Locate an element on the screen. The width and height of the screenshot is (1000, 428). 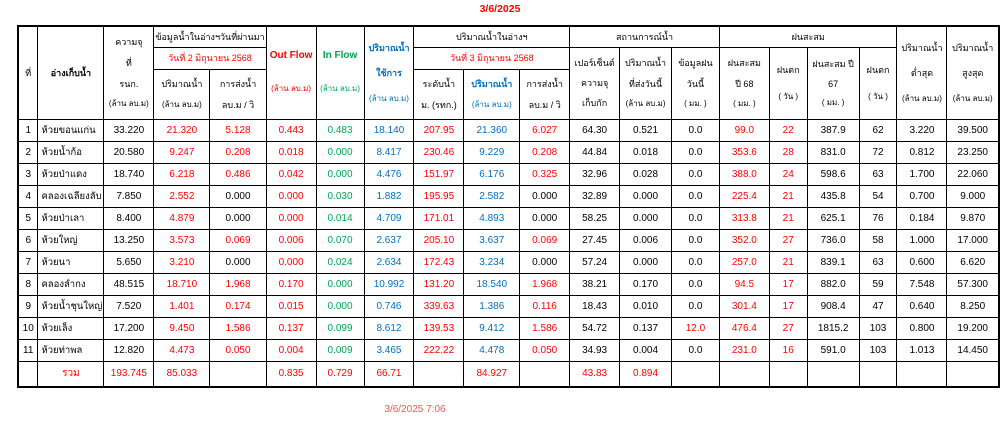
cell-no: 9 is located at coordinates (28, 306).